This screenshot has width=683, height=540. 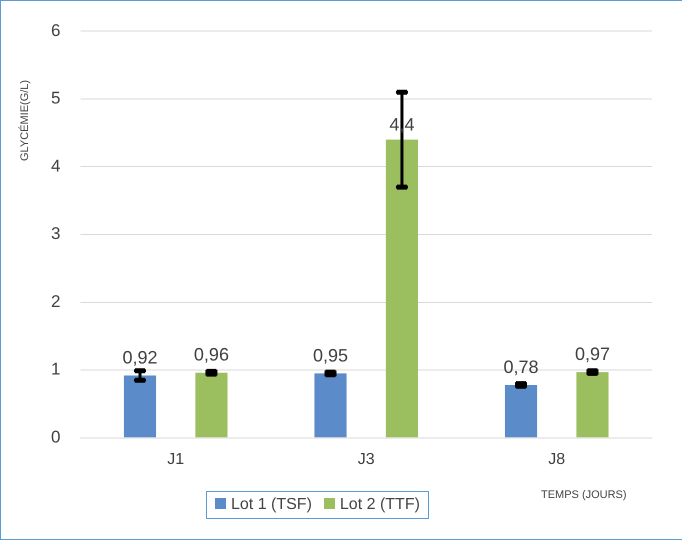 What do you see at coordinates (330, 355) in the screenshot?
I see `data-label: 0,95` at bounding box center [330, 355].